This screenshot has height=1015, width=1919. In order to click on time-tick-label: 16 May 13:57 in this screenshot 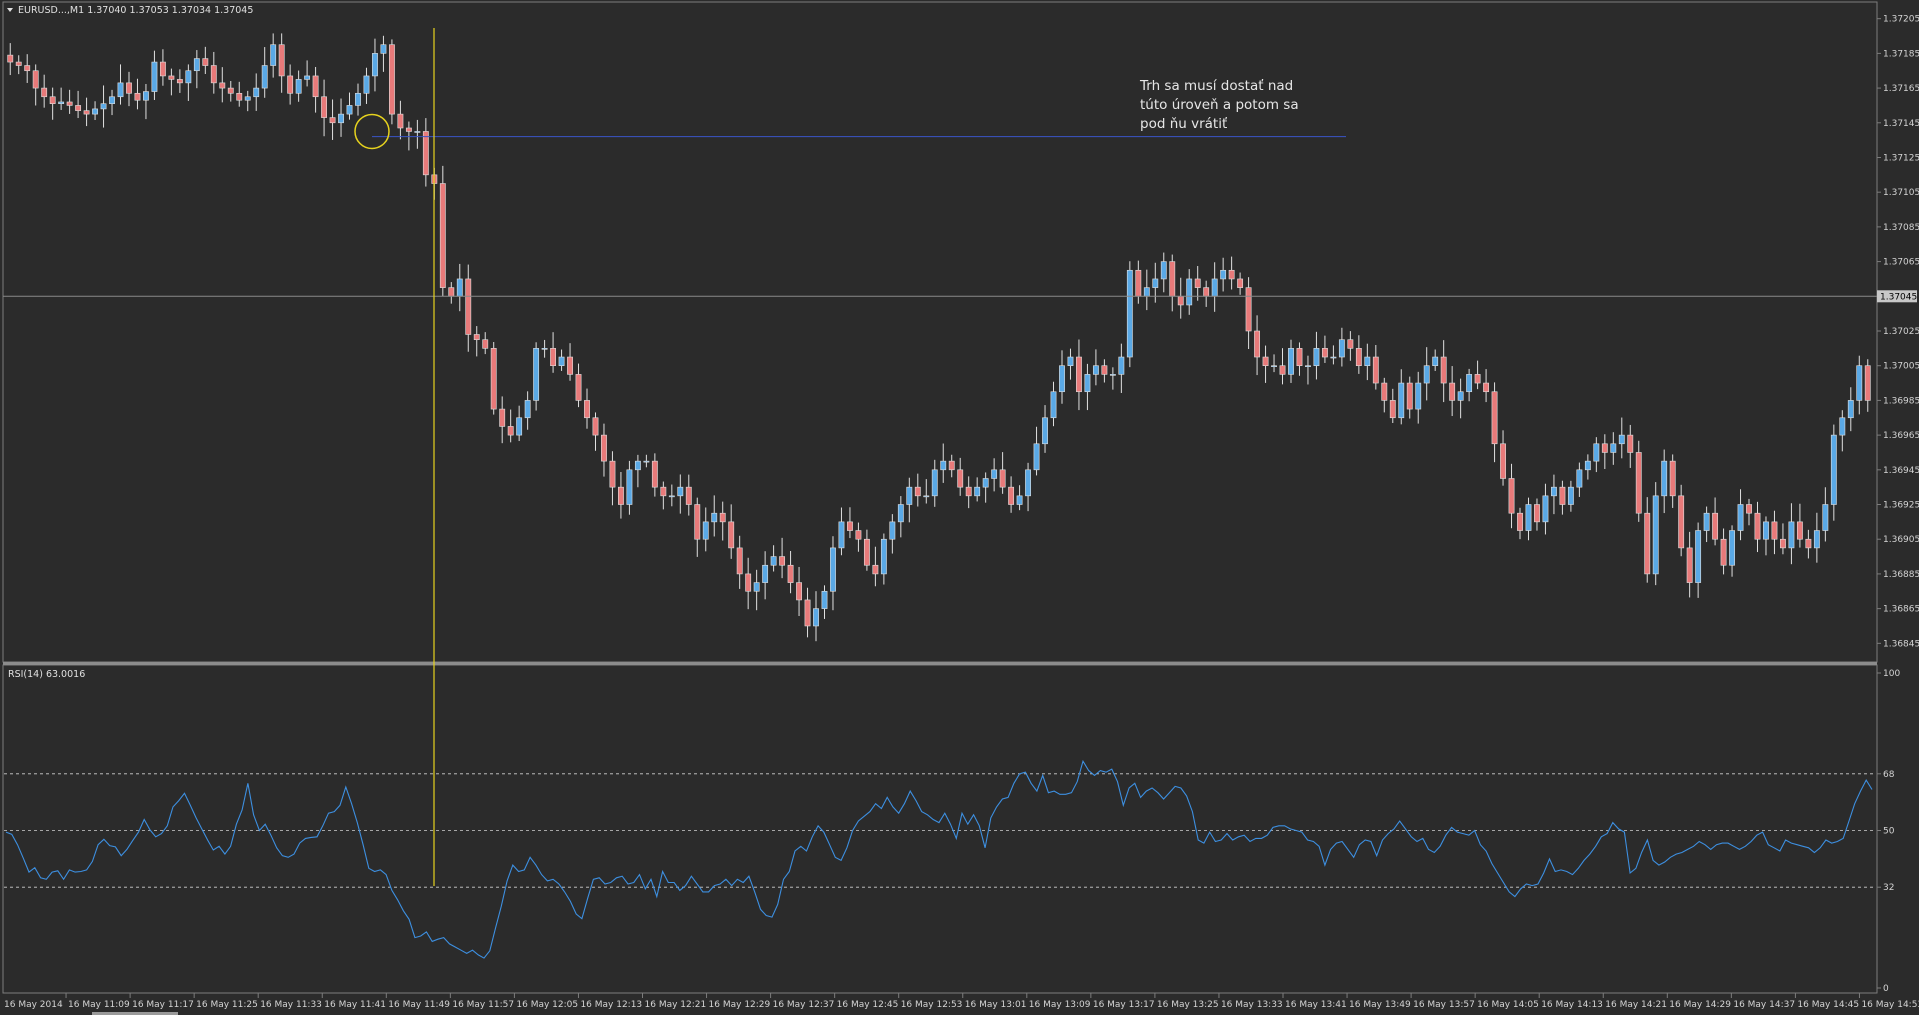, I will do `click(1444, 1005)`.